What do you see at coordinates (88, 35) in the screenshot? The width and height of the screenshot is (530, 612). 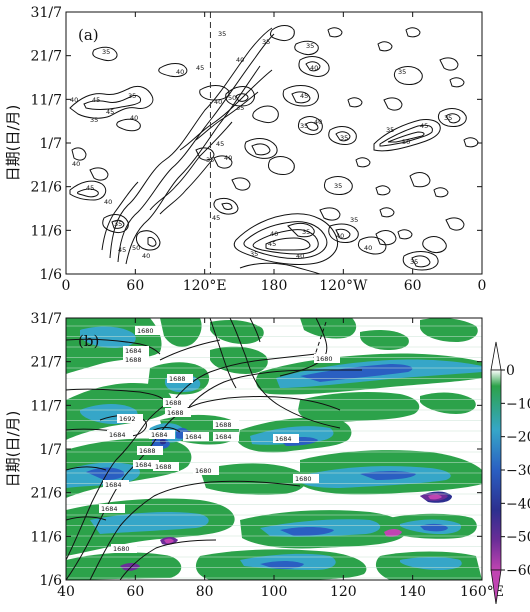 I see `panel-a-label: (a)` at bounding box center [88, 35].